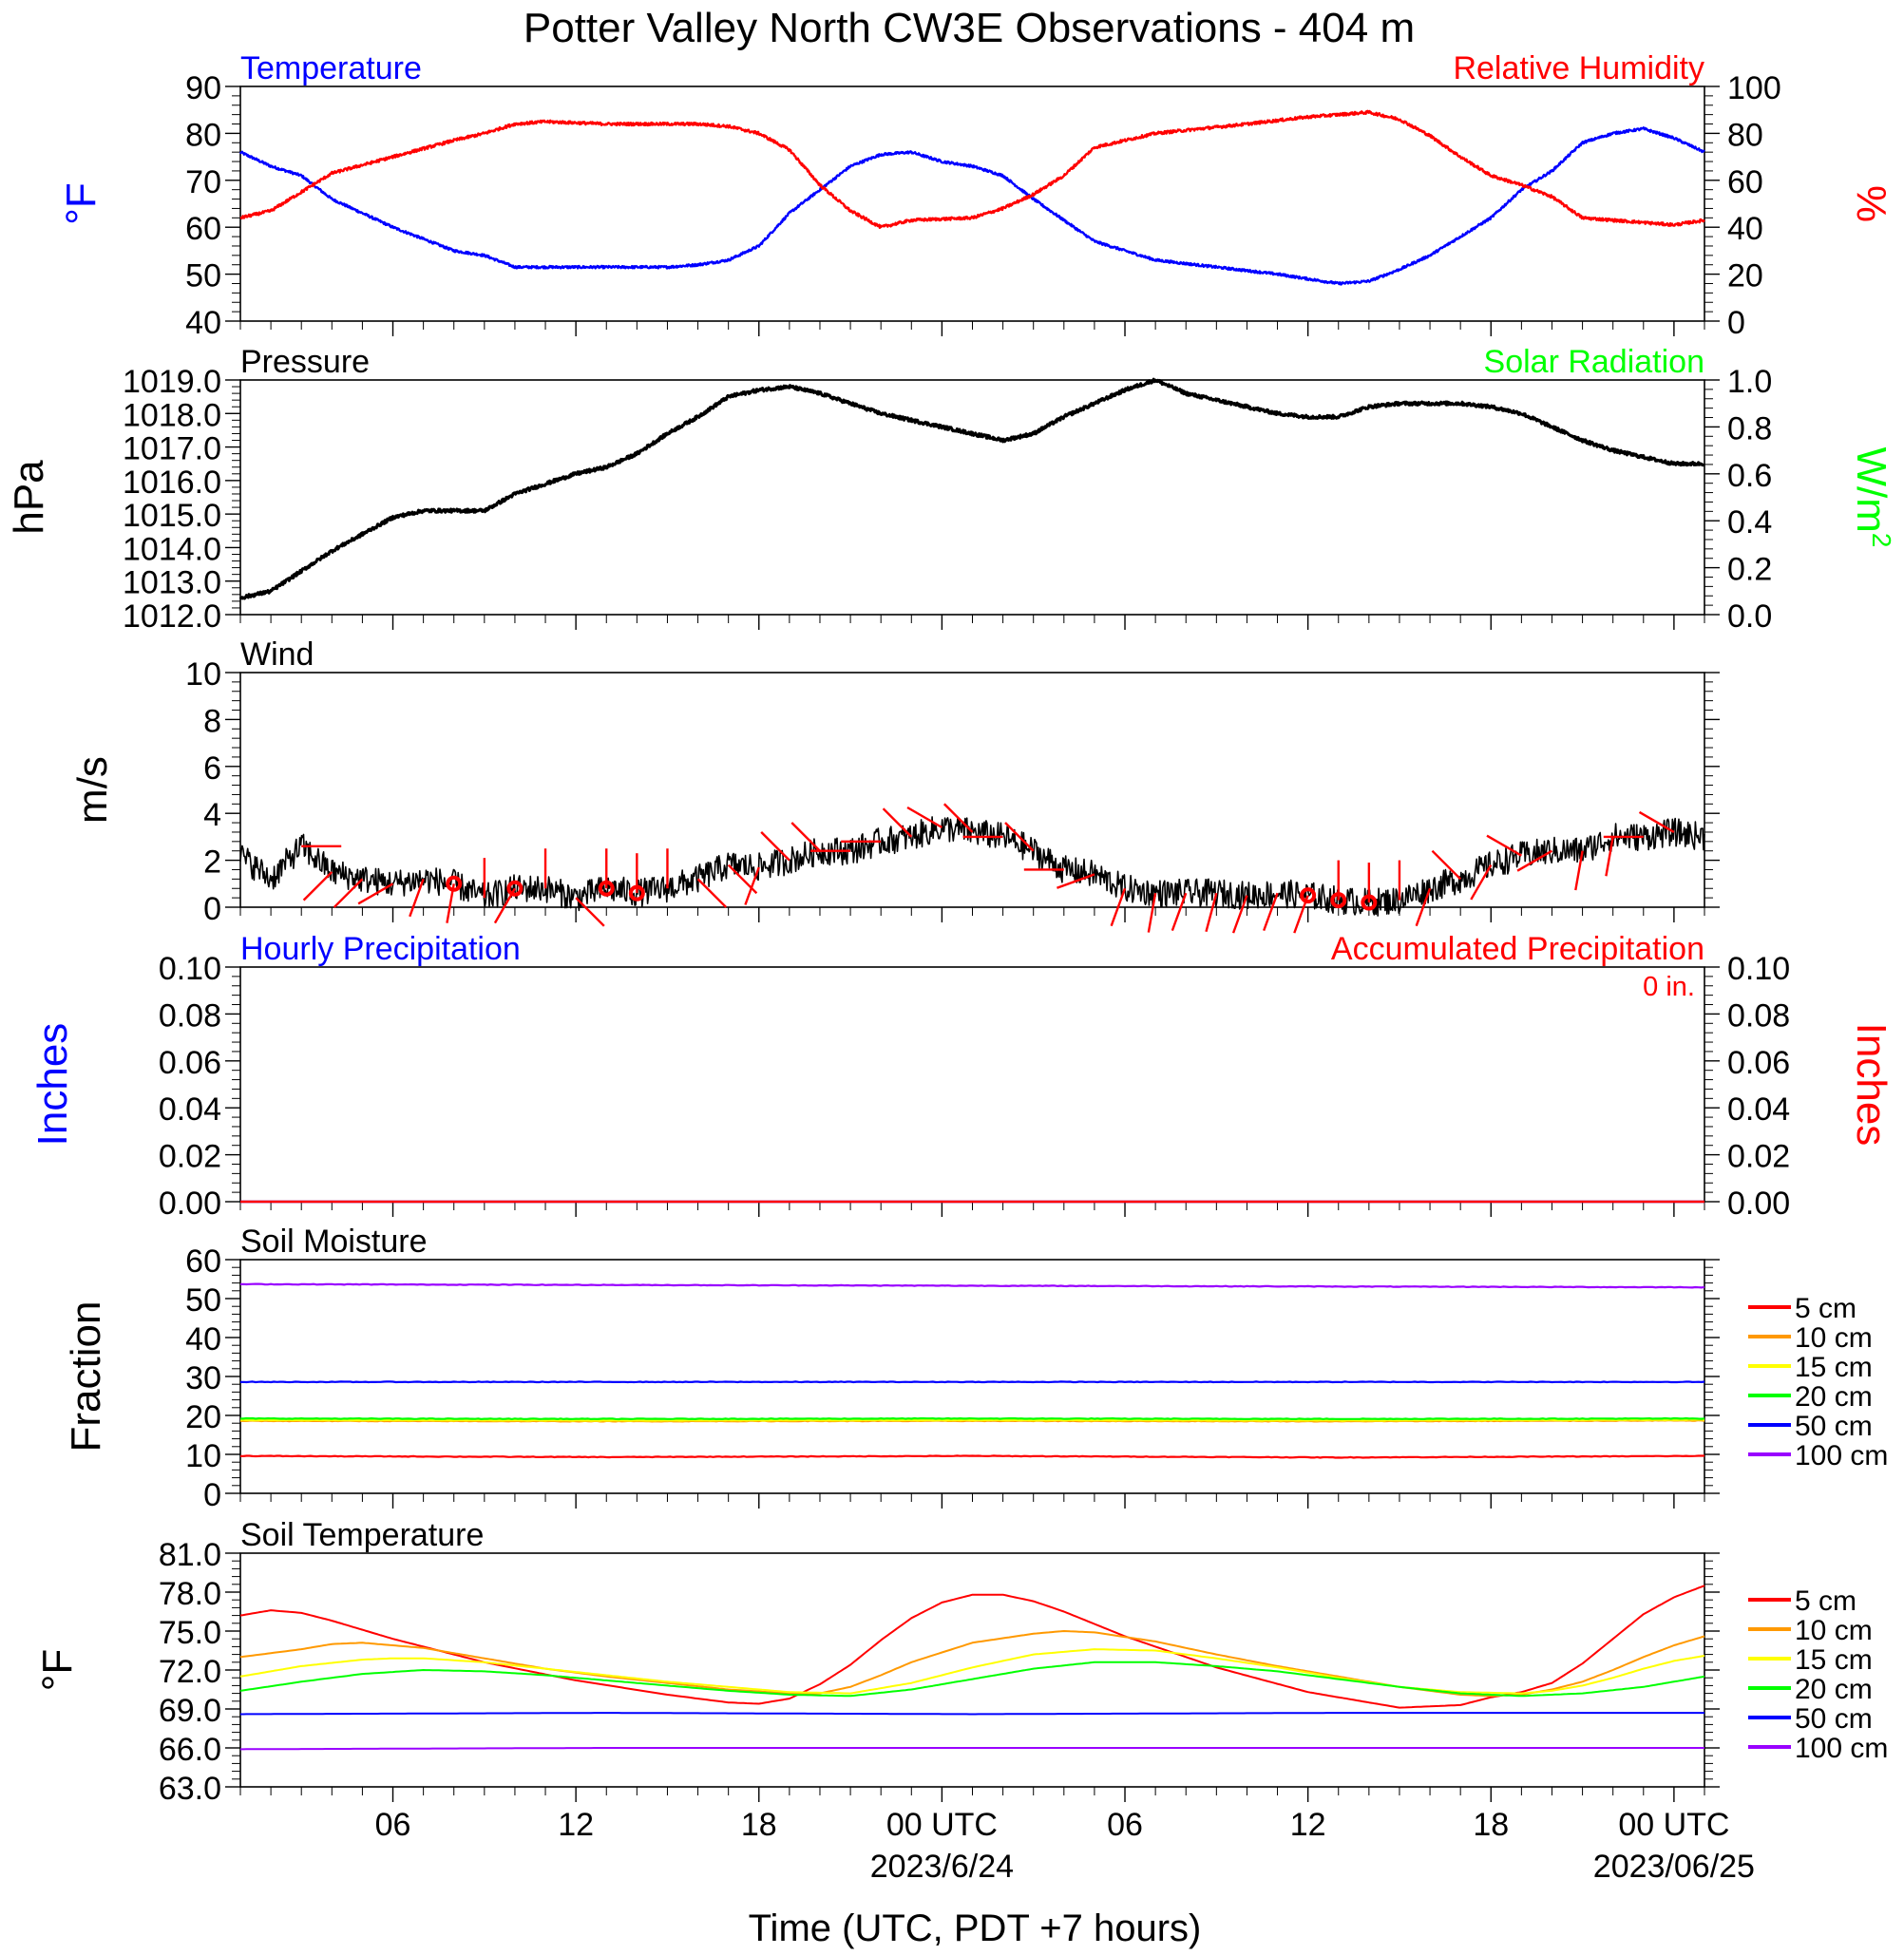 This screenshot has width=1904, height=1955. What do you see at coordinates (362, 1535) in the screenshot?
I see `soil-temp-left-title: Soil Temperature` at bounding box center [362, 1535].